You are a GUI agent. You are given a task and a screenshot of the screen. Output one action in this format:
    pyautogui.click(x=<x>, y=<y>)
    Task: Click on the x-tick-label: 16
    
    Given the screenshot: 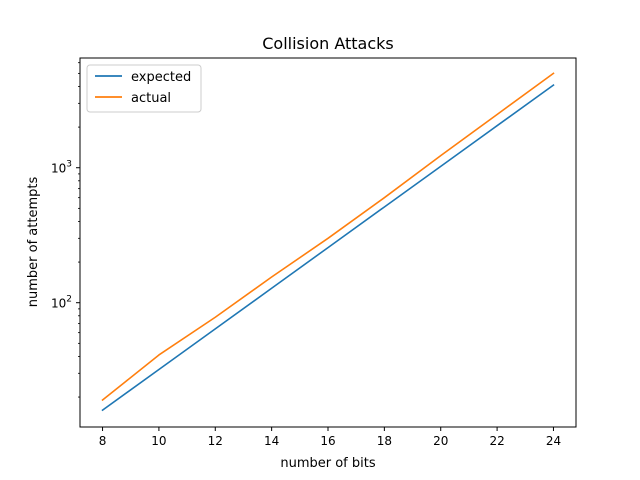 What is the action you would take?
    pyautogui.click(x=327, y=441)
    